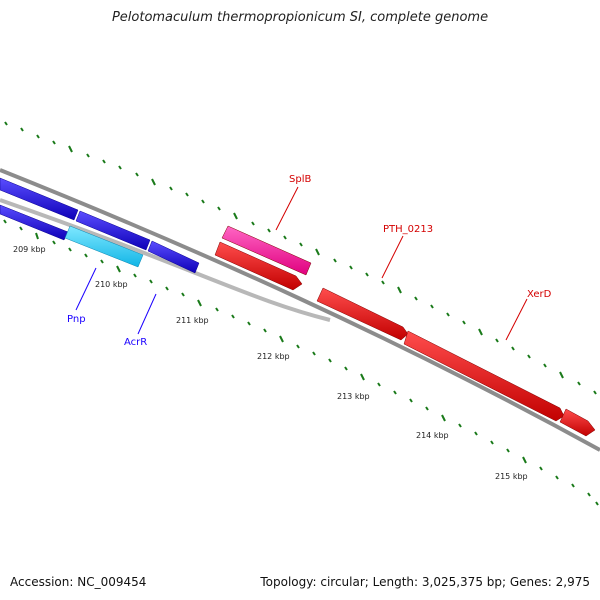 The height and width of the screenshot is (600, 600). I want to click on tick-label-210: 210 kbp, so click(111, 284).